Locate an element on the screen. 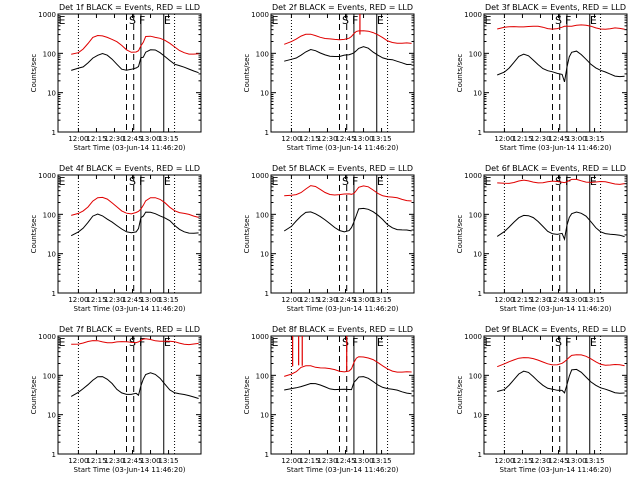  panel-title: Det 1f BLACK = Events, RED = LLD is located at coordinates (129, 7).